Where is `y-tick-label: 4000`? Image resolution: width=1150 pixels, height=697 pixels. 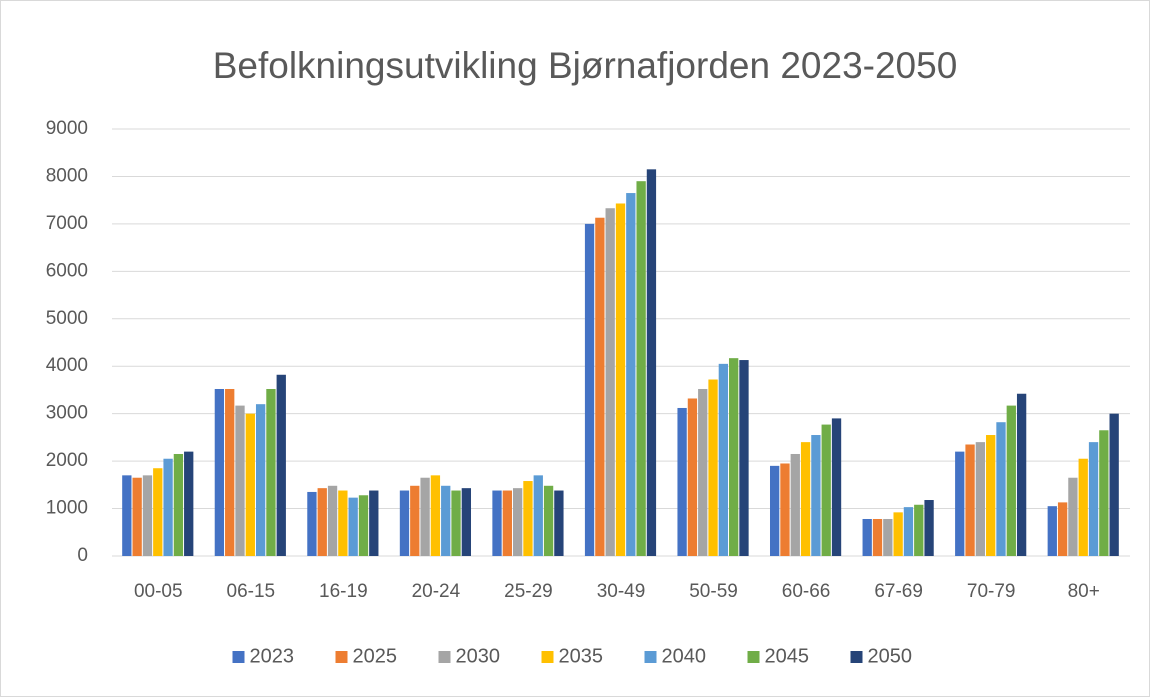 y-tick-label: 4000 is located at coordinates (67, 365).